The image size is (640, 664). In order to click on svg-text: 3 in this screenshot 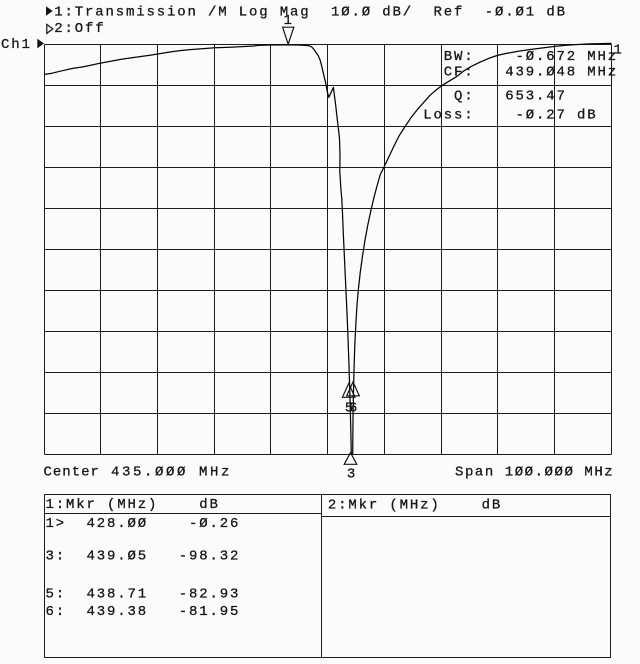, I will do `click(352, 475)`.